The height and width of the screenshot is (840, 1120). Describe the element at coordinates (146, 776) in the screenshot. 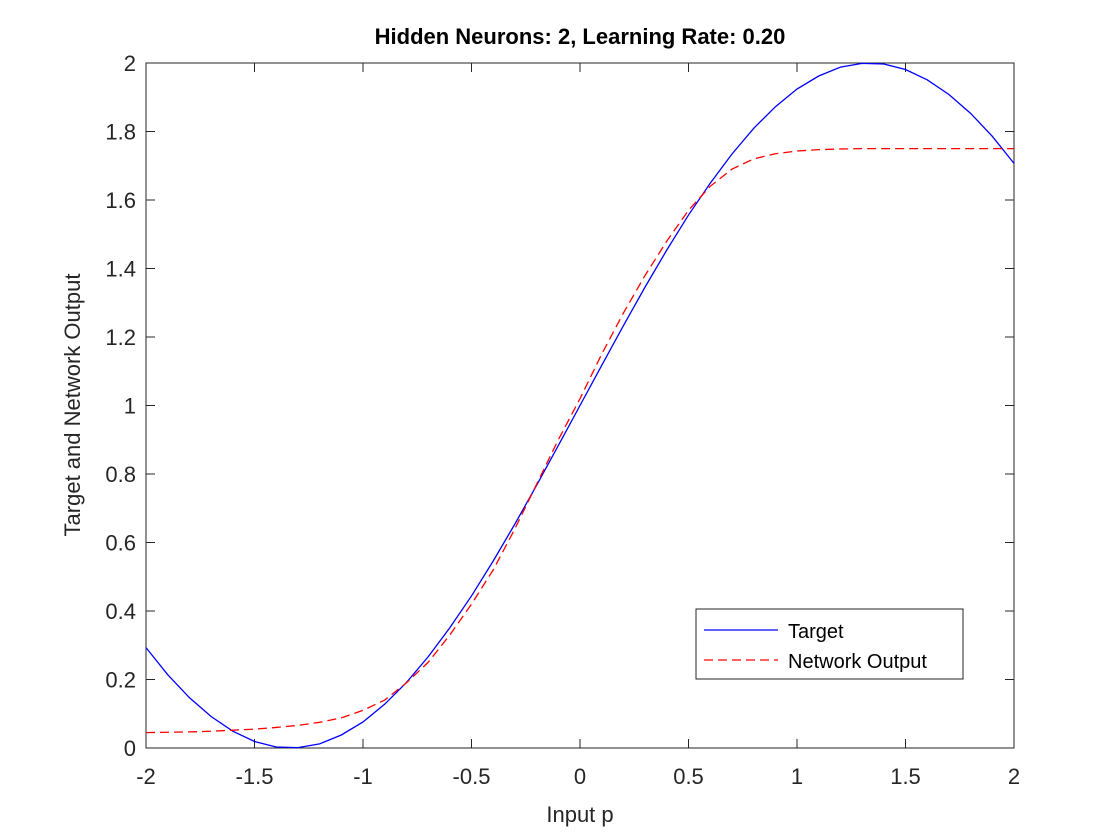

I see `x-tick-label: -2` at that location.